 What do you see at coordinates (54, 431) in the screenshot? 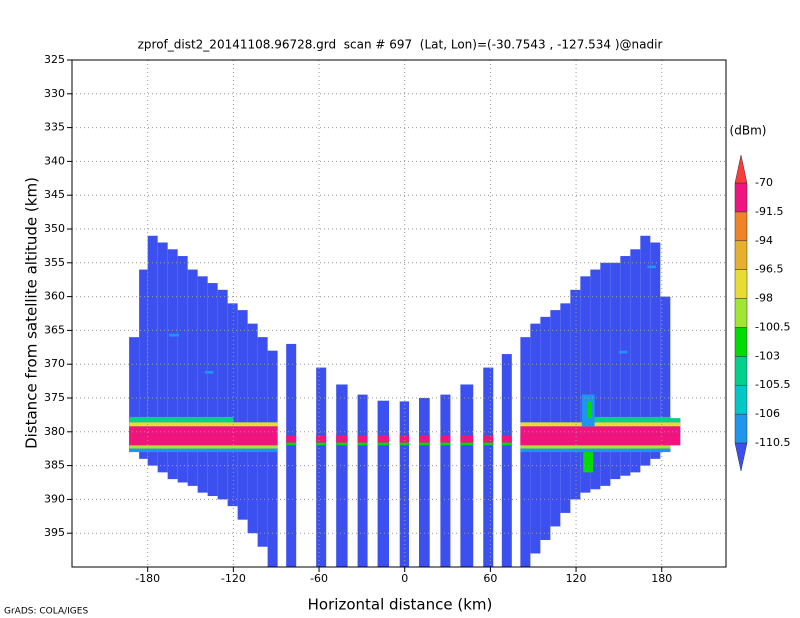
I see `y-tick-label: 380` at bounding box center [54, 431].